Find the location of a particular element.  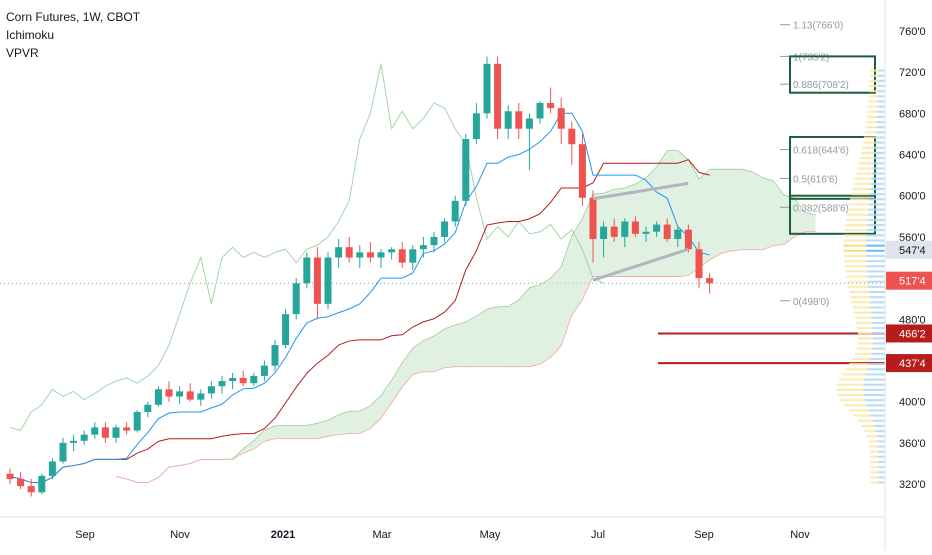

fib-level-label: 1.13(766'0) is located at coordinates (818, 26).